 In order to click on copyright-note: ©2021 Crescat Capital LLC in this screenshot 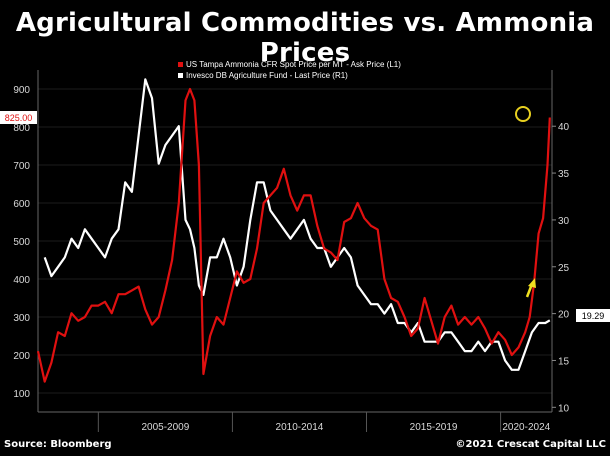, I will do `click(530, 444)`.